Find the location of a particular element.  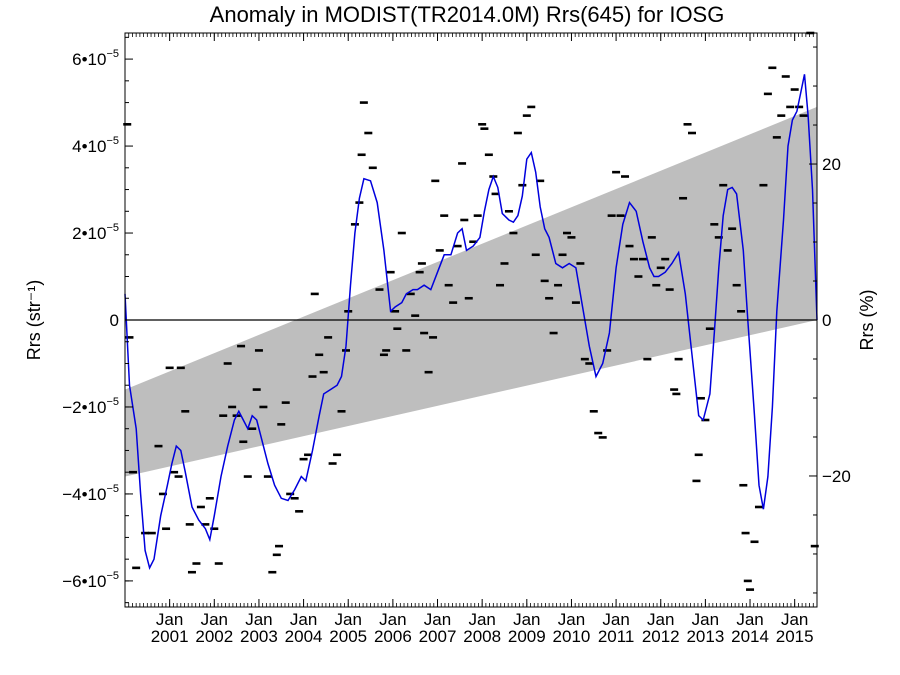

x-tick-year: 2013 is located at coordinates (705, 636).